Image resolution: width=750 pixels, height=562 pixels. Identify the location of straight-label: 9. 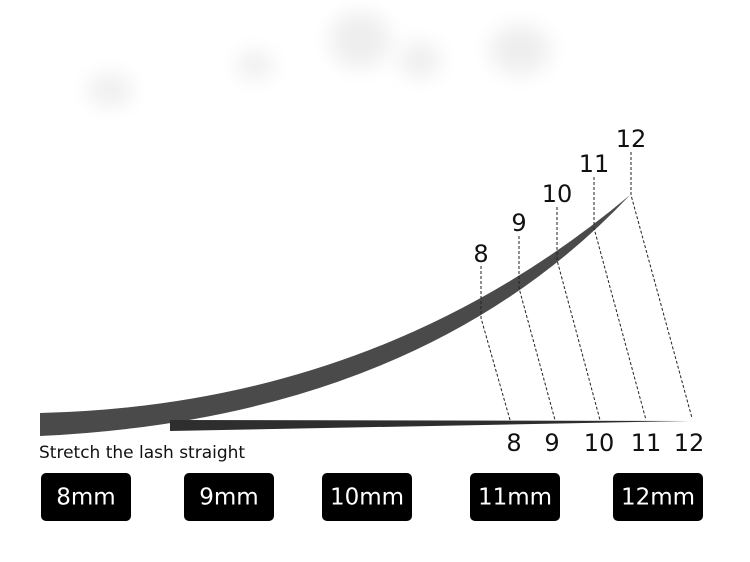
(551, 443).